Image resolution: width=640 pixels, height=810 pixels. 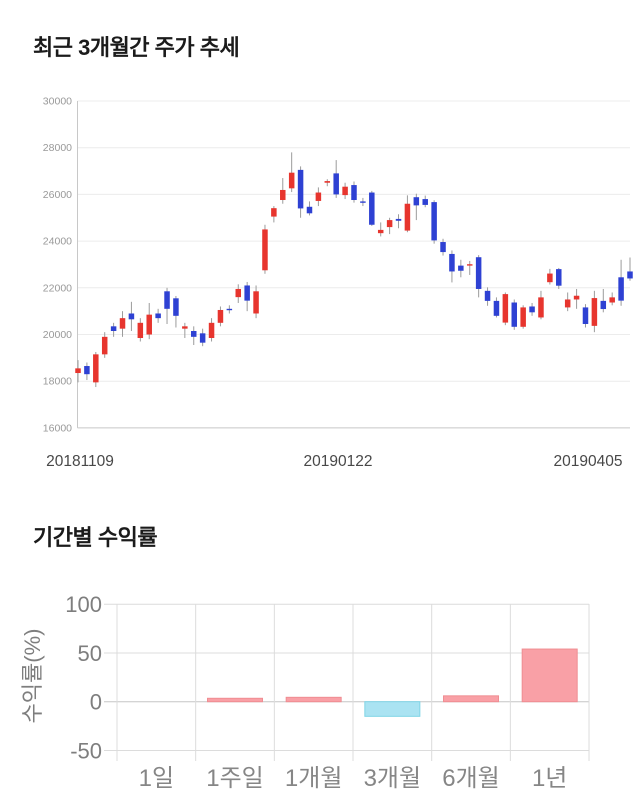 What do you see at coordinates (314, 778) in the screenshot?
I see `x-axis-category-label: 1개월` at bounding box center [314, 778].